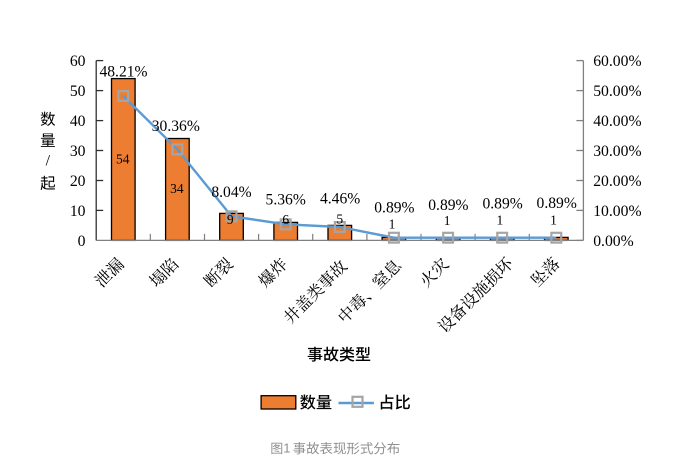 This screenshot has width=696, height=472. I want to click on svg-text: 20.00%, so click(617, 181).